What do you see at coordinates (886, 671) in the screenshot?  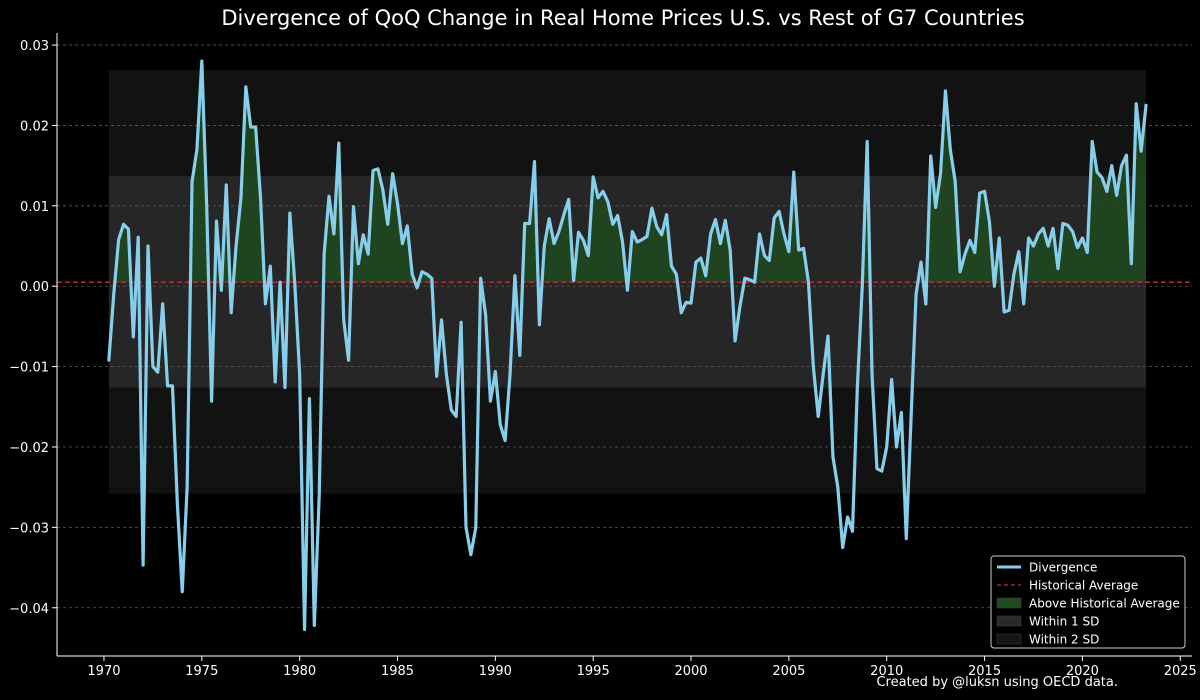 I see `x-tick-label: 2010` at bounding box center [886, 671].